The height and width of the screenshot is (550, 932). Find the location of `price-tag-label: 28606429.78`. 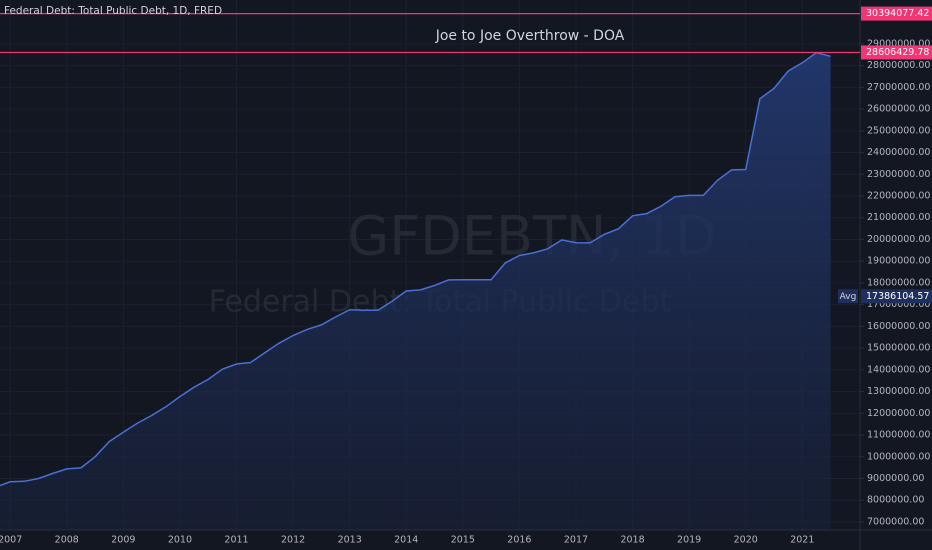

price-tag-label: 28606429.78 is located at coordinates (897, 52).